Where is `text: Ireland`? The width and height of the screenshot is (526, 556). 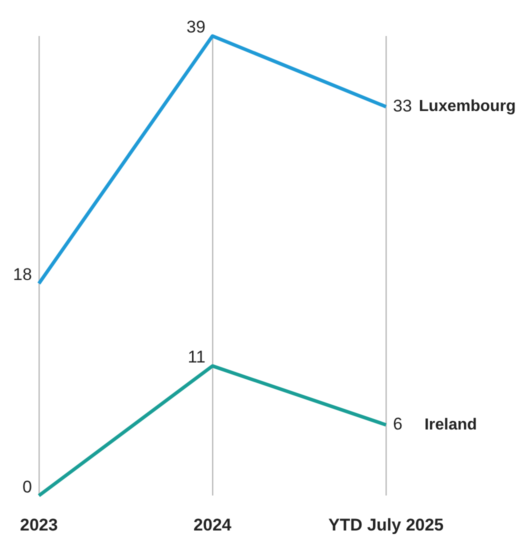 text: Ireland is located at coordinates (450, 425).